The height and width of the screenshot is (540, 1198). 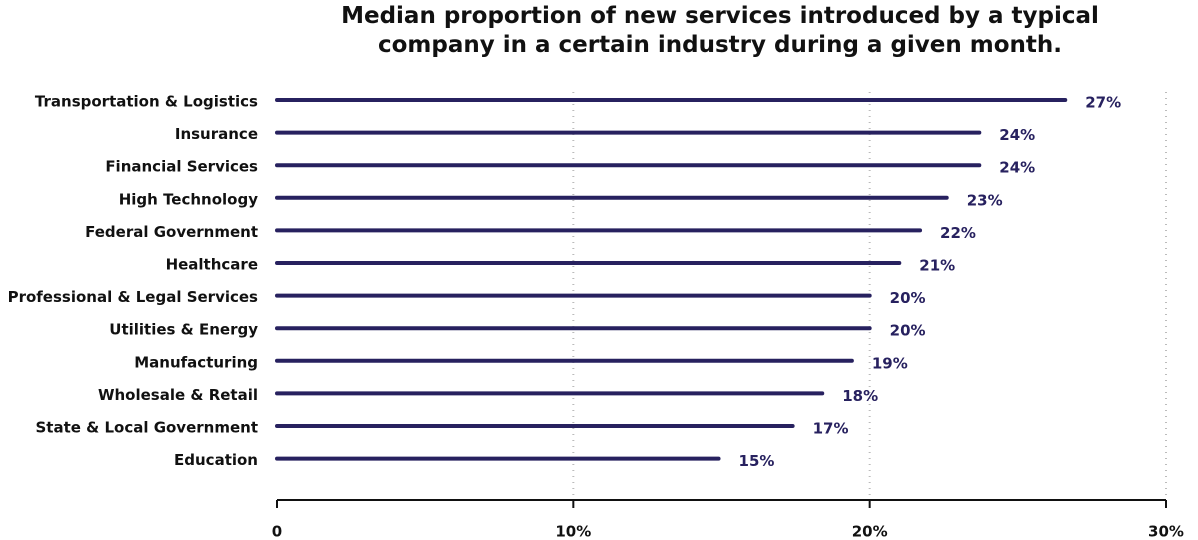 What do you see at coordinates (188, 199) in the screenshot?
I see `y-tick-label: High Technology` at bounding box center [188, 199].